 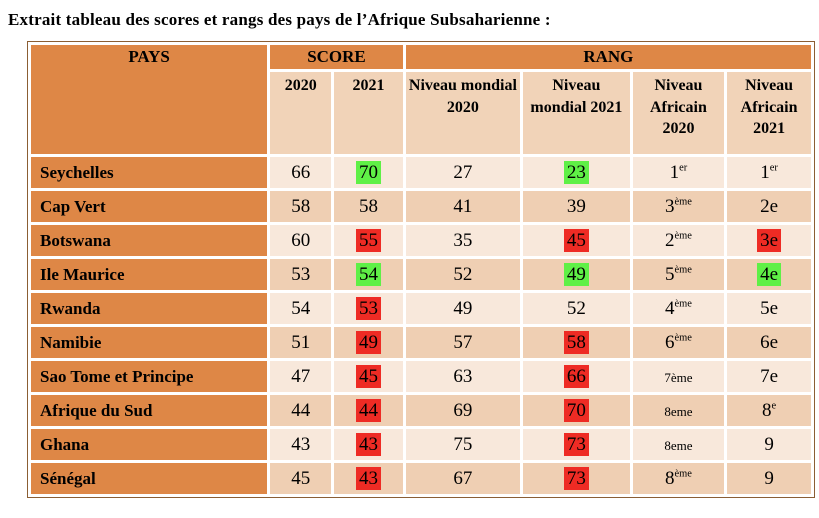 What do you see at coordinates (463, 240) in the screenshot?
I see `cell-value: 35` at bounding box center [463, 240].